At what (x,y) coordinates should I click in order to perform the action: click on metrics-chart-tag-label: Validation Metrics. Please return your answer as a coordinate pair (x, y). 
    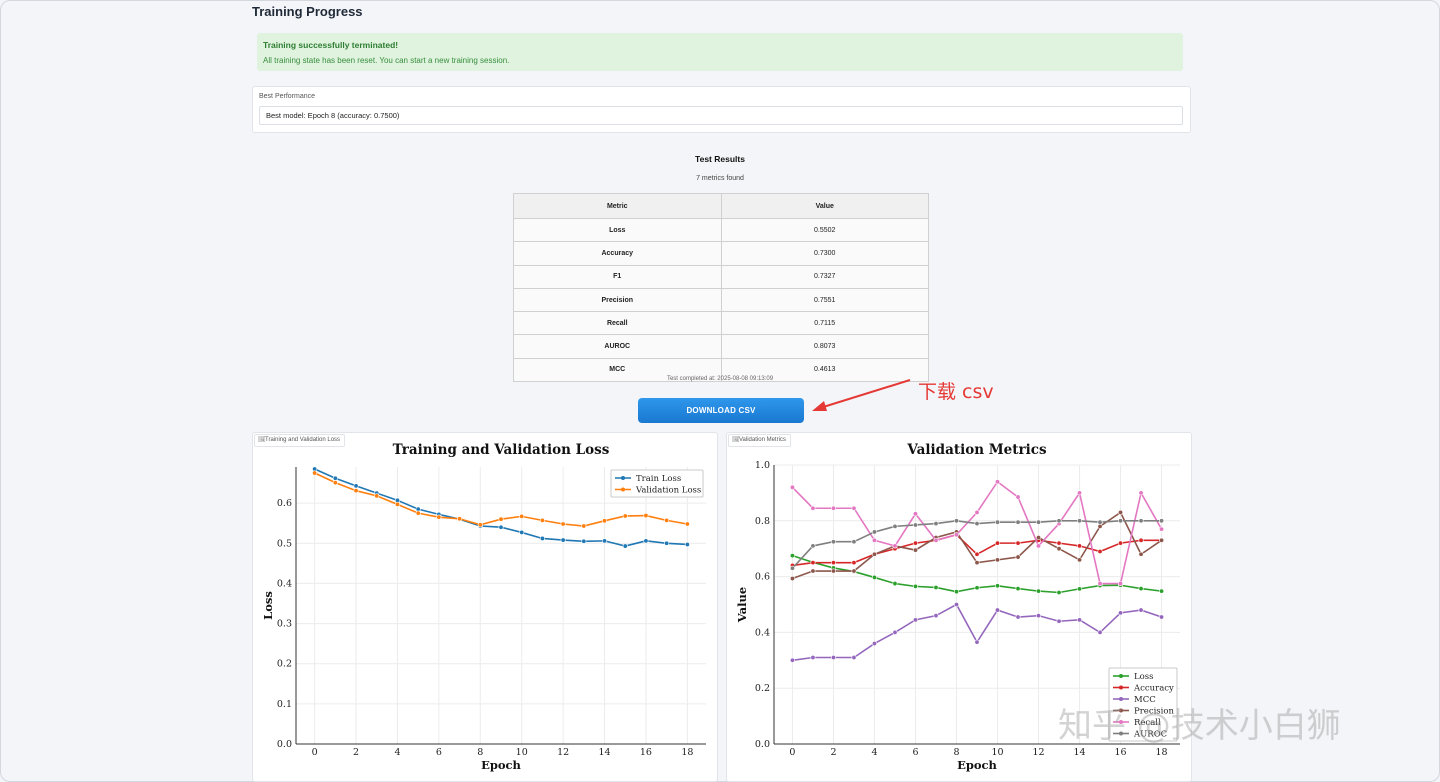
    Looking at the image, I should click on (762, 440).